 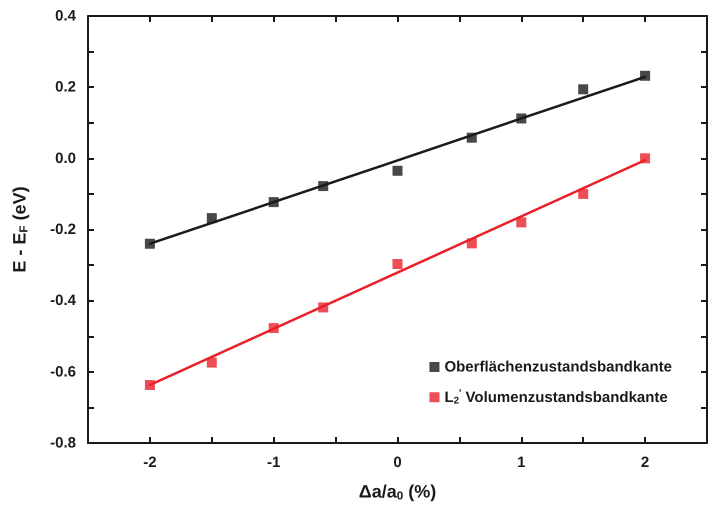 What do you see at coordinates (558, 367) in the screenshot?
I see `legend-label: Oberflächenzustandsbandkante` at bounding box center [558, 367].